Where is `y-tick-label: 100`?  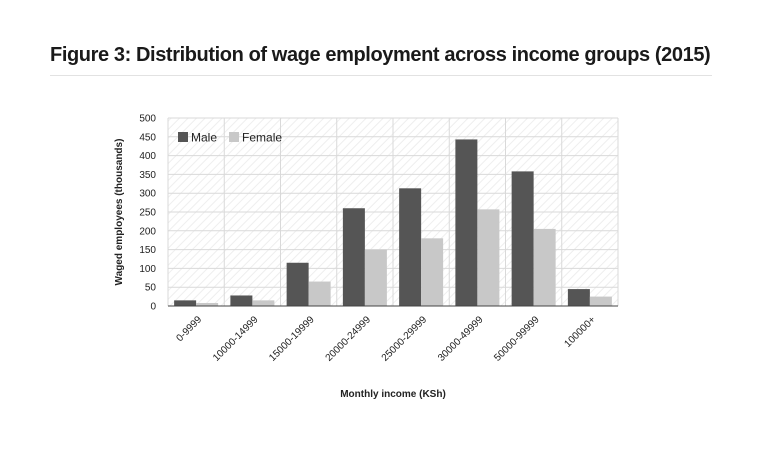
y-tick-label: 100 is located at coordinates (147, 269).